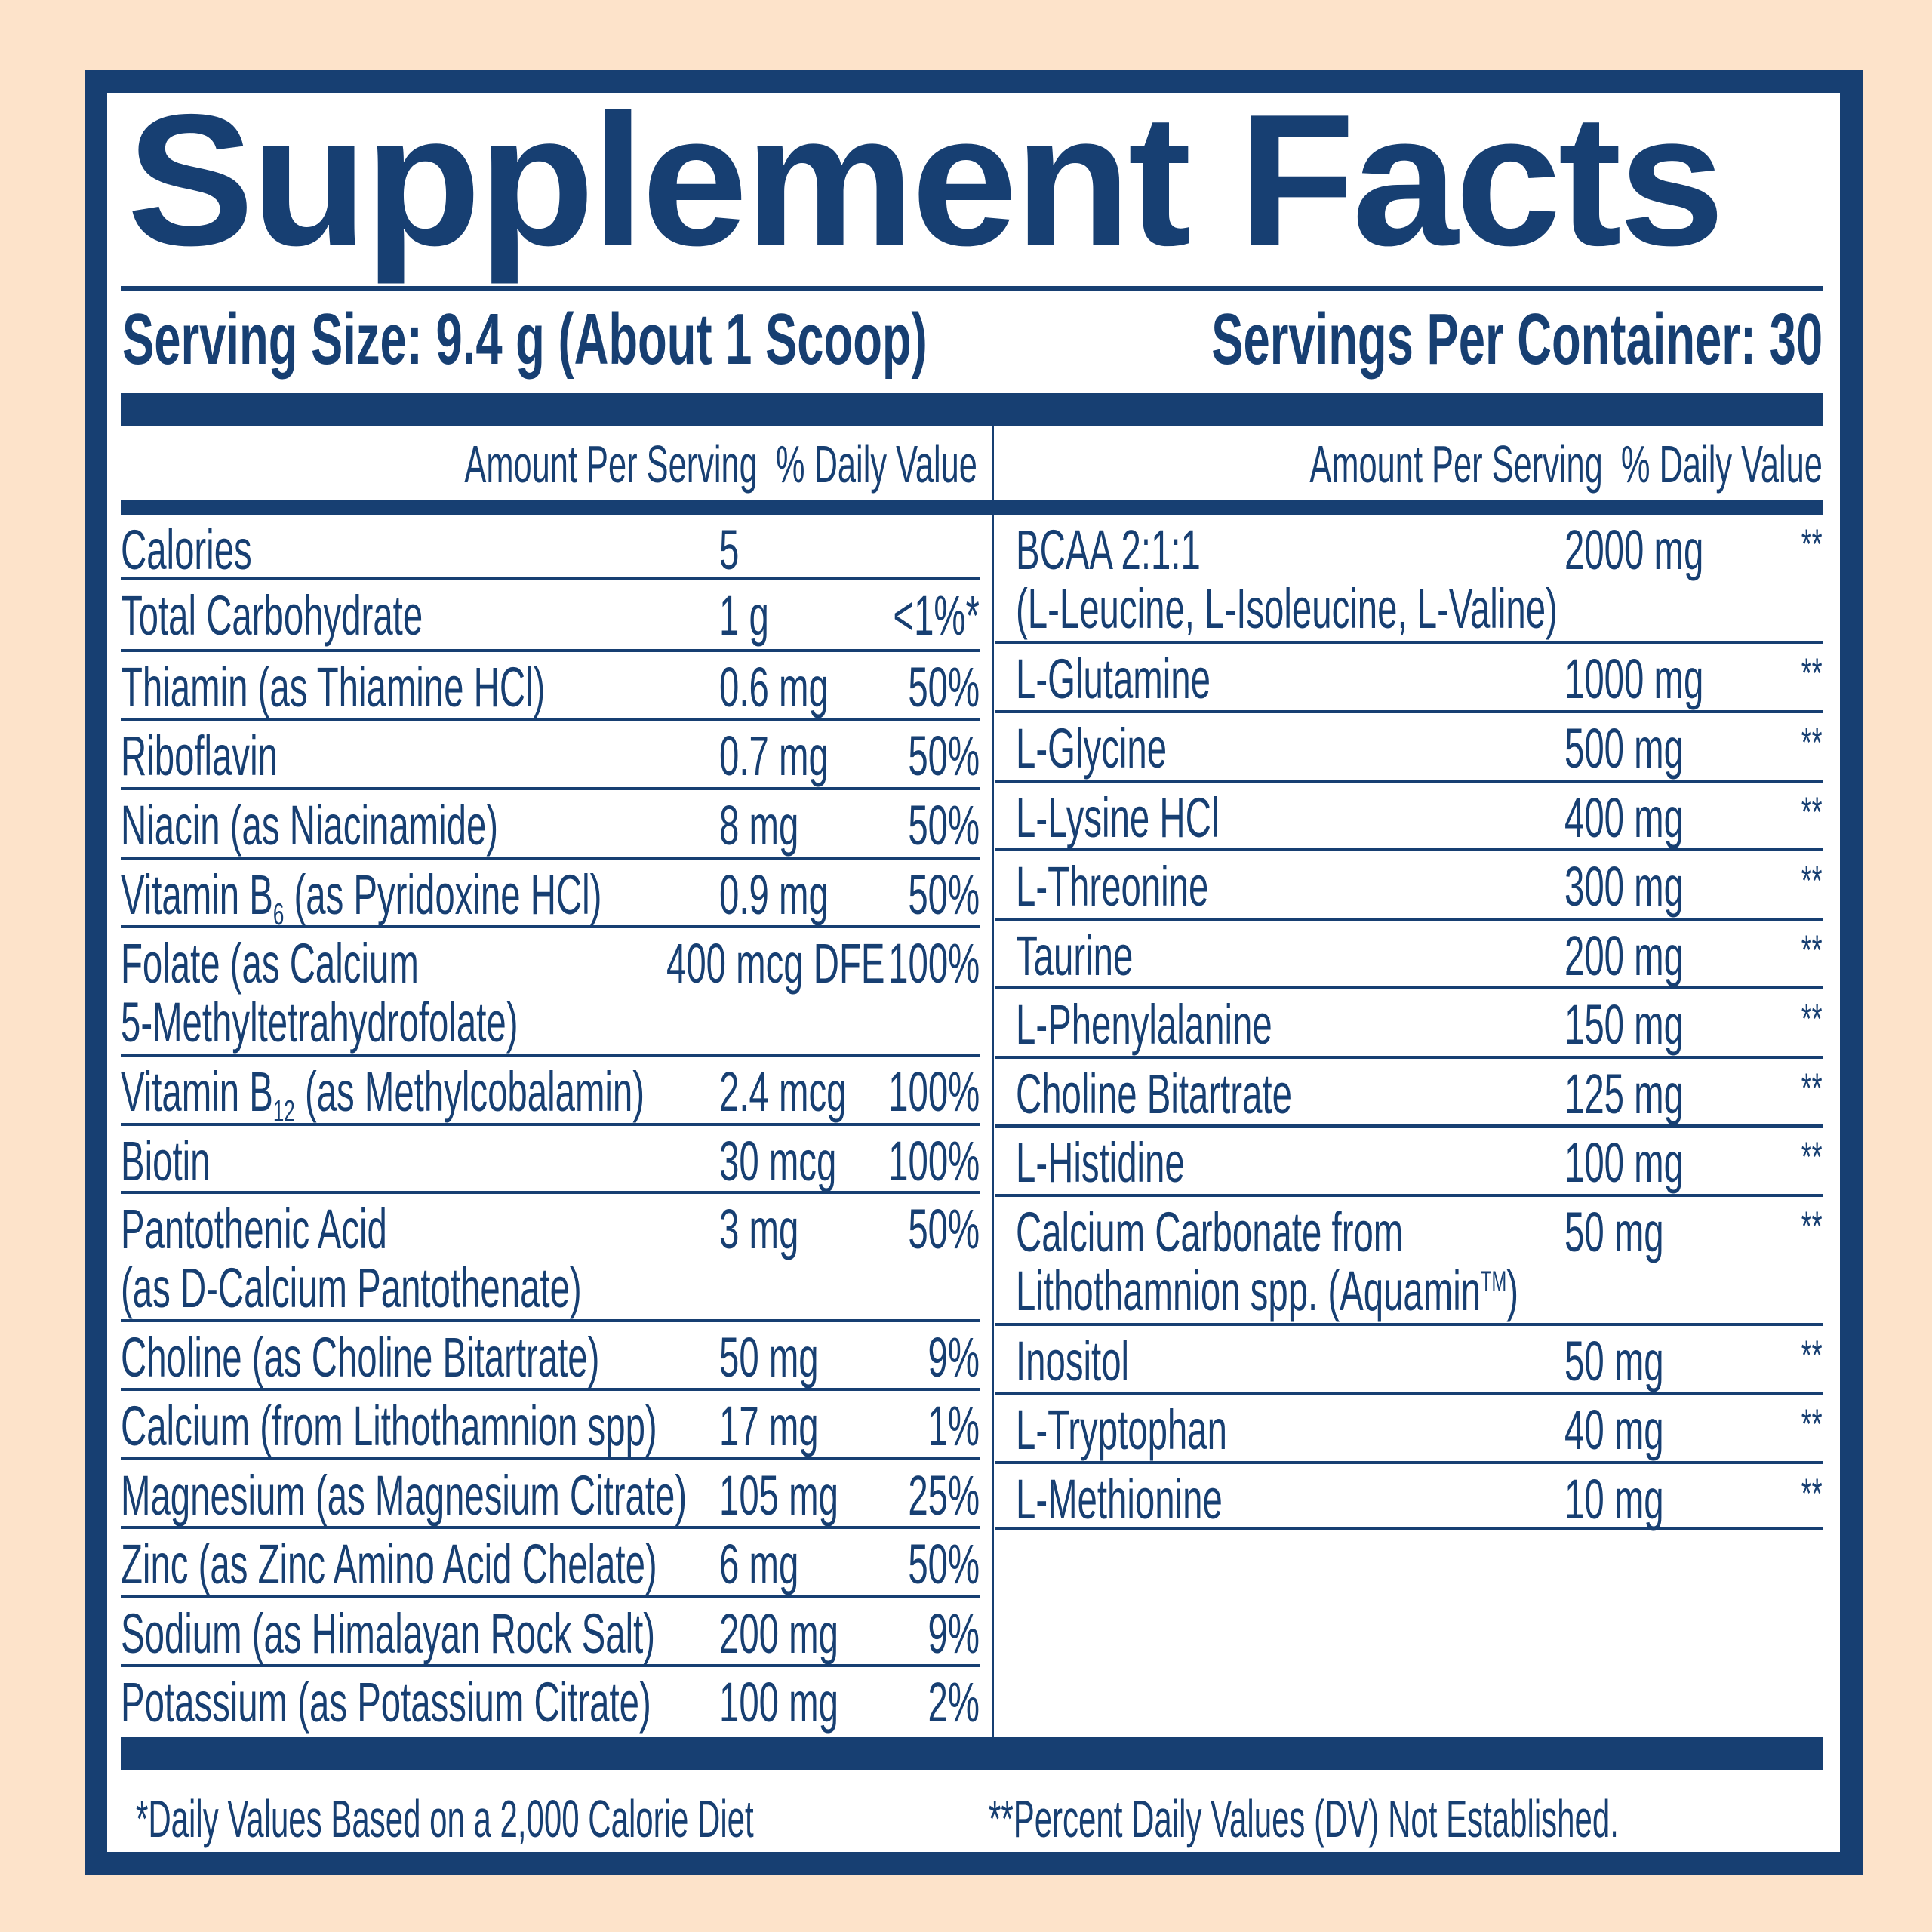  I want to click on nutrient-name: Biotin, so click(166, 1161).